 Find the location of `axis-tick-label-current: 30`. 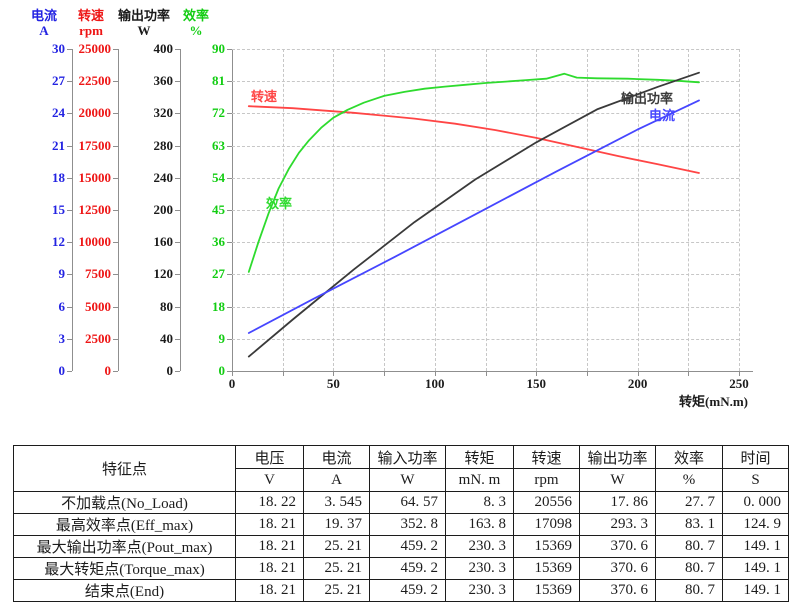

axis-tick-label-current: 30 is located at coordinates (58, 48).